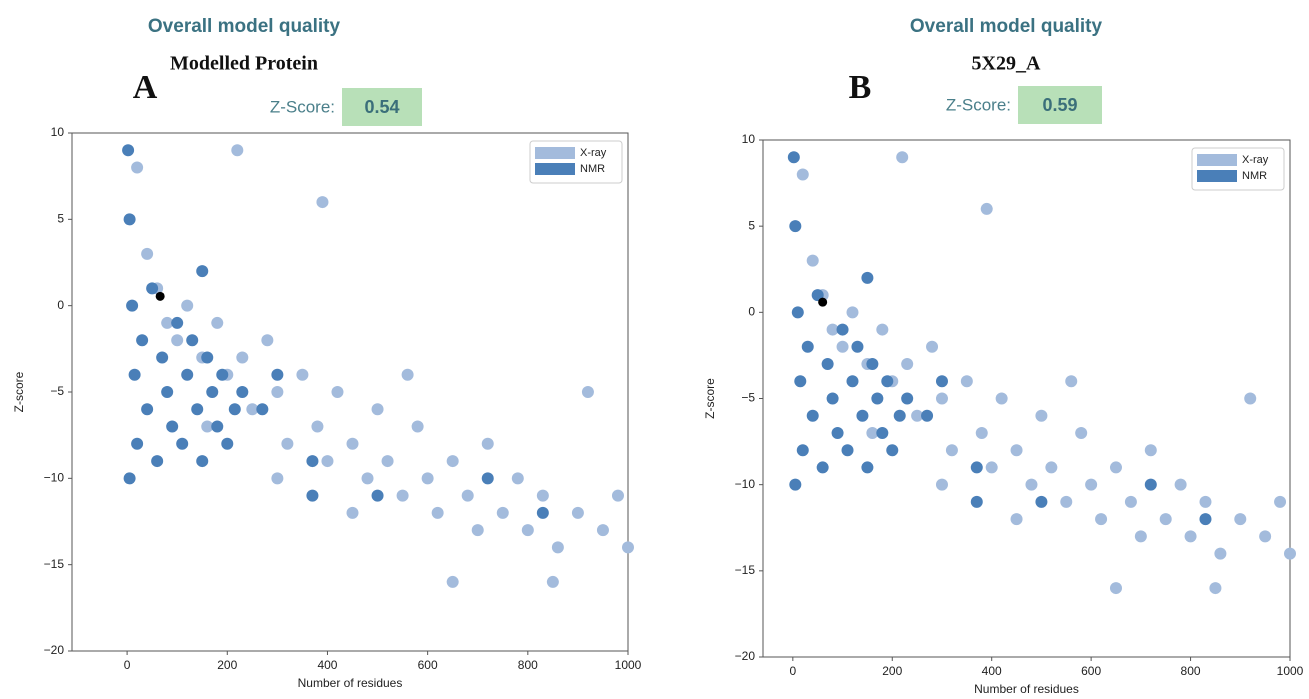 The width and height of the screenshot is (1309, 699). What do you see at coordinates (160, 296) in the screenshot?
I see `model-point` at bounding box center [160, 296].